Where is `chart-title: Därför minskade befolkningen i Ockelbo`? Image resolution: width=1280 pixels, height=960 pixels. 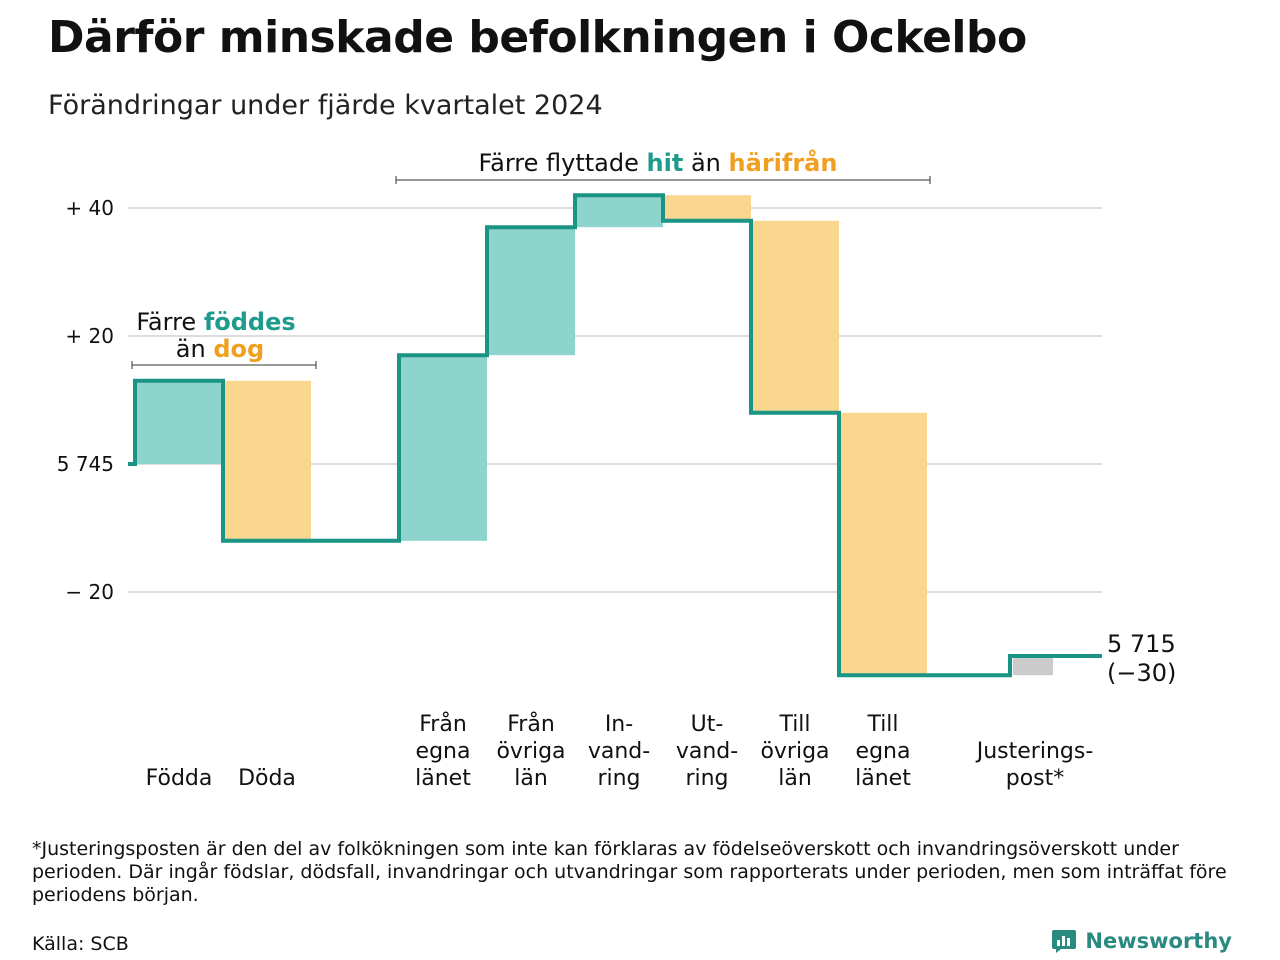 chart-title: Därför minskade befolkningen i Ockelbo is located at coordinates (537, 37).